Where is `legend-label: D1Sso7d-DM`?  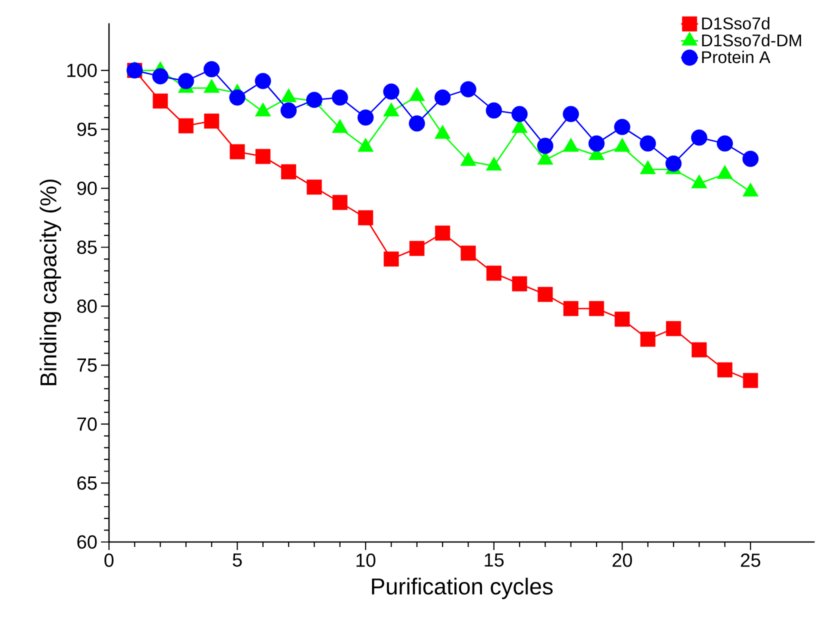 legend-label: D1Sso7d-DM is located at coordinates (752, 40).